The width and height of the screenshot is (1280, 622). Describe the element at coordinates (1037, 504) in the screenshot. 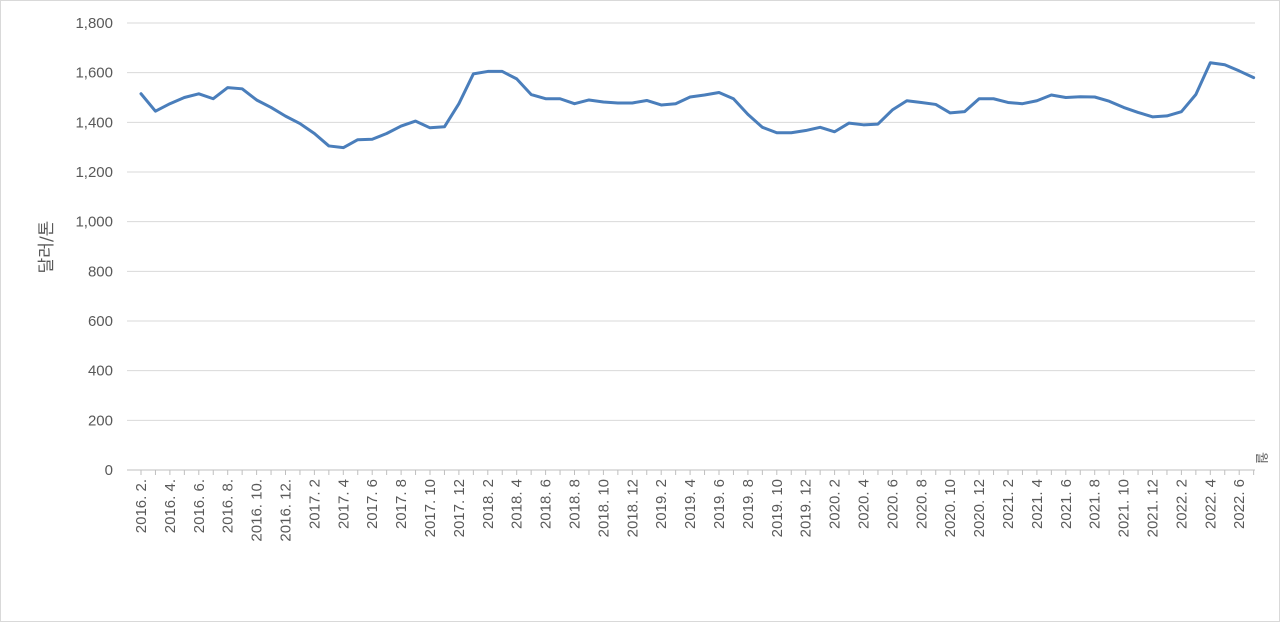

I see `x-tick-label: 2021. 4` at that location.